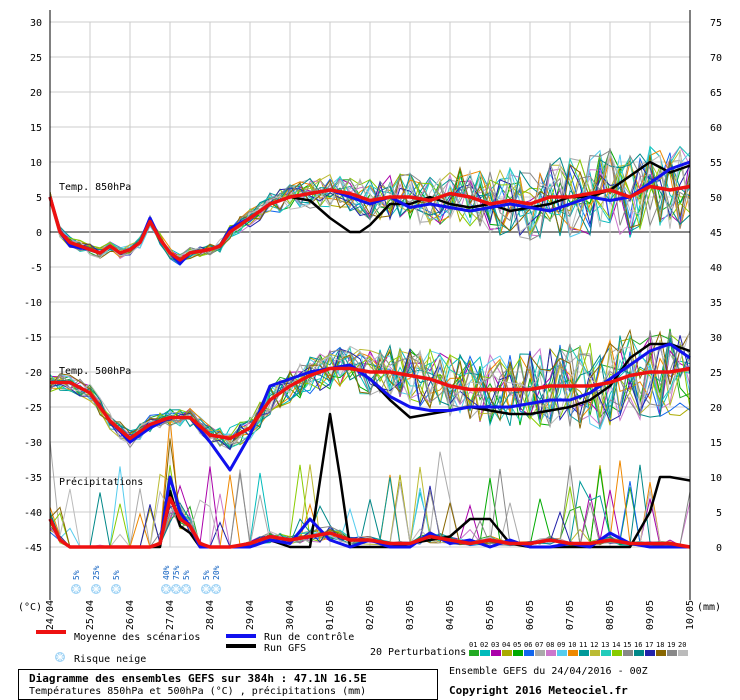 The width and height of the screenshot is (740, 700). What do you see at coordinates (716, 338) in the screenshot?
I see `right-tick-label: 30` at bounding box center [716, 338].